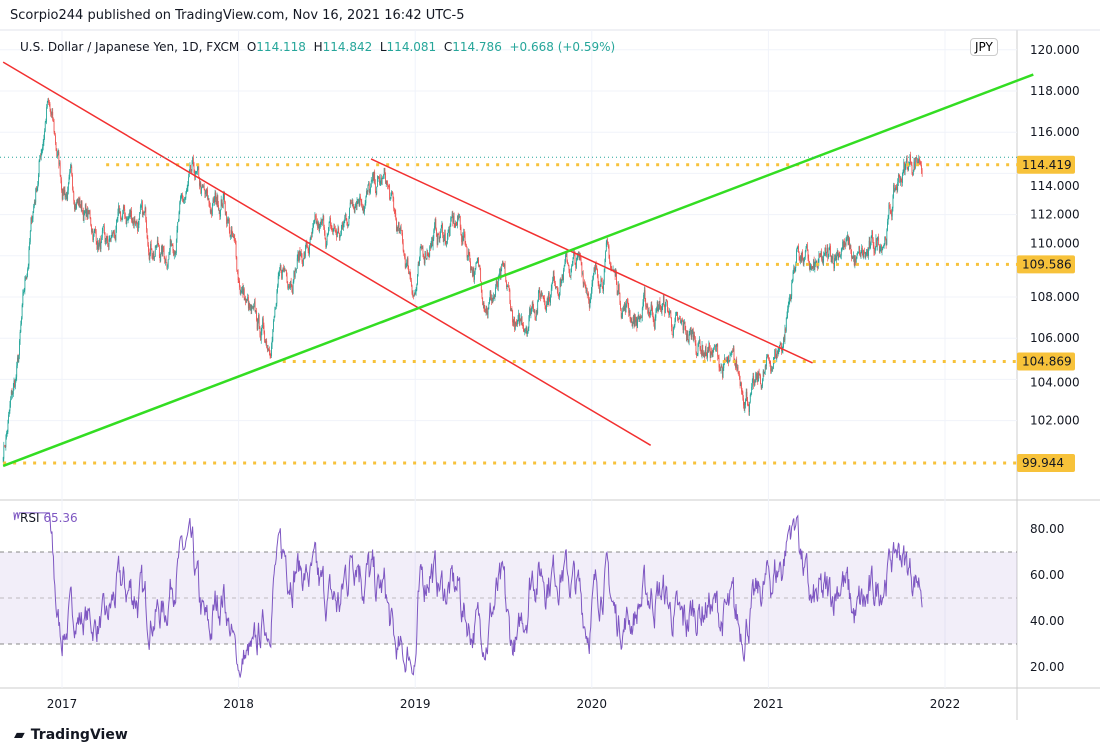 This screenshot has width=1100, height=755. What do you see at coordinates (130, 47) in the screenshot?
I see `symbol-name: U.S. Dollar / Japanese Yen, 1D, FXCM` at bounding box center [130, 47].